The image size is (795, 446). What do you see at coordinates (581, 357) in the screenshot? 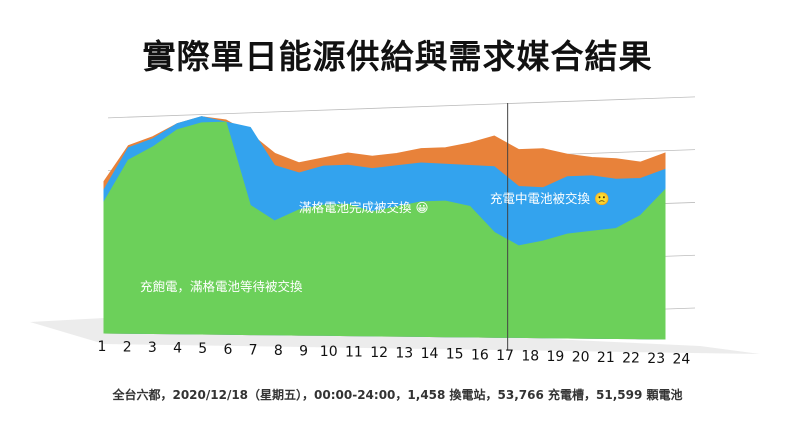
I see `x-tick-label: 20` at bounding box center [581, 357].